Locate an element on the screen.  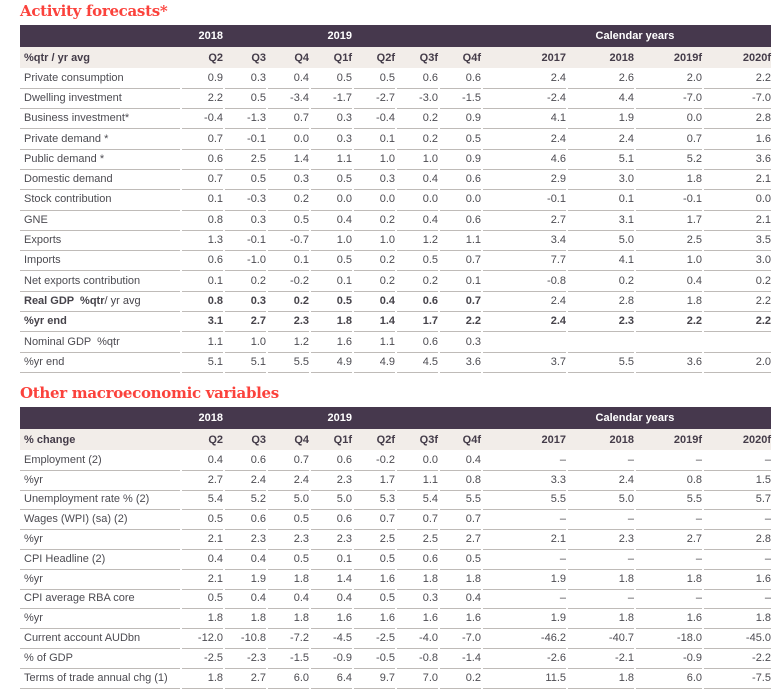
cell-value: 7.7 is located at coordinates (524, 261).